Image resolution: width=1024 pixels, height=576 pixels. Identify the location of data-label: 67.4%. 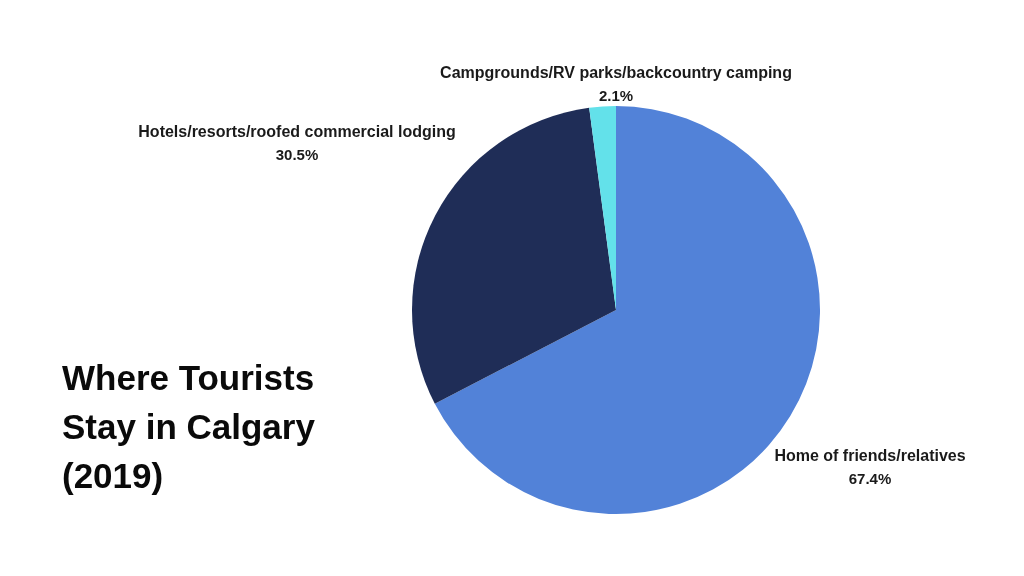
(870, 478).